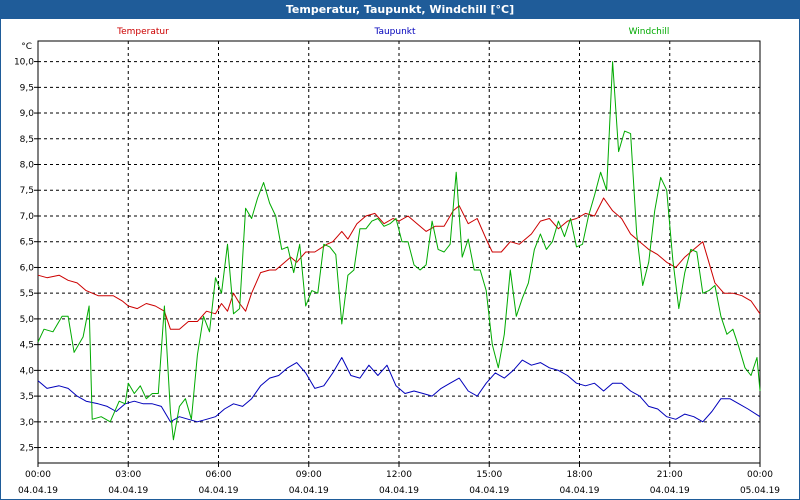 Image resolution: width=800 pixels, height=500 pixels. I want to click on y-tick-label: 7,5, so click(27, 191).